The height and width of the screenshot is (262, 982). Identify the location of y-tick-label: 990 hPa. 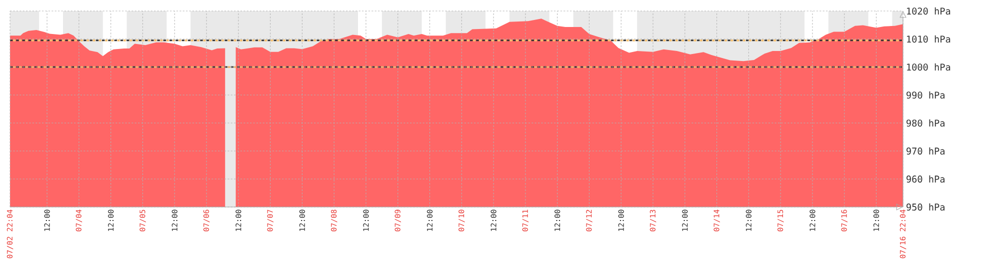
(925, 95).